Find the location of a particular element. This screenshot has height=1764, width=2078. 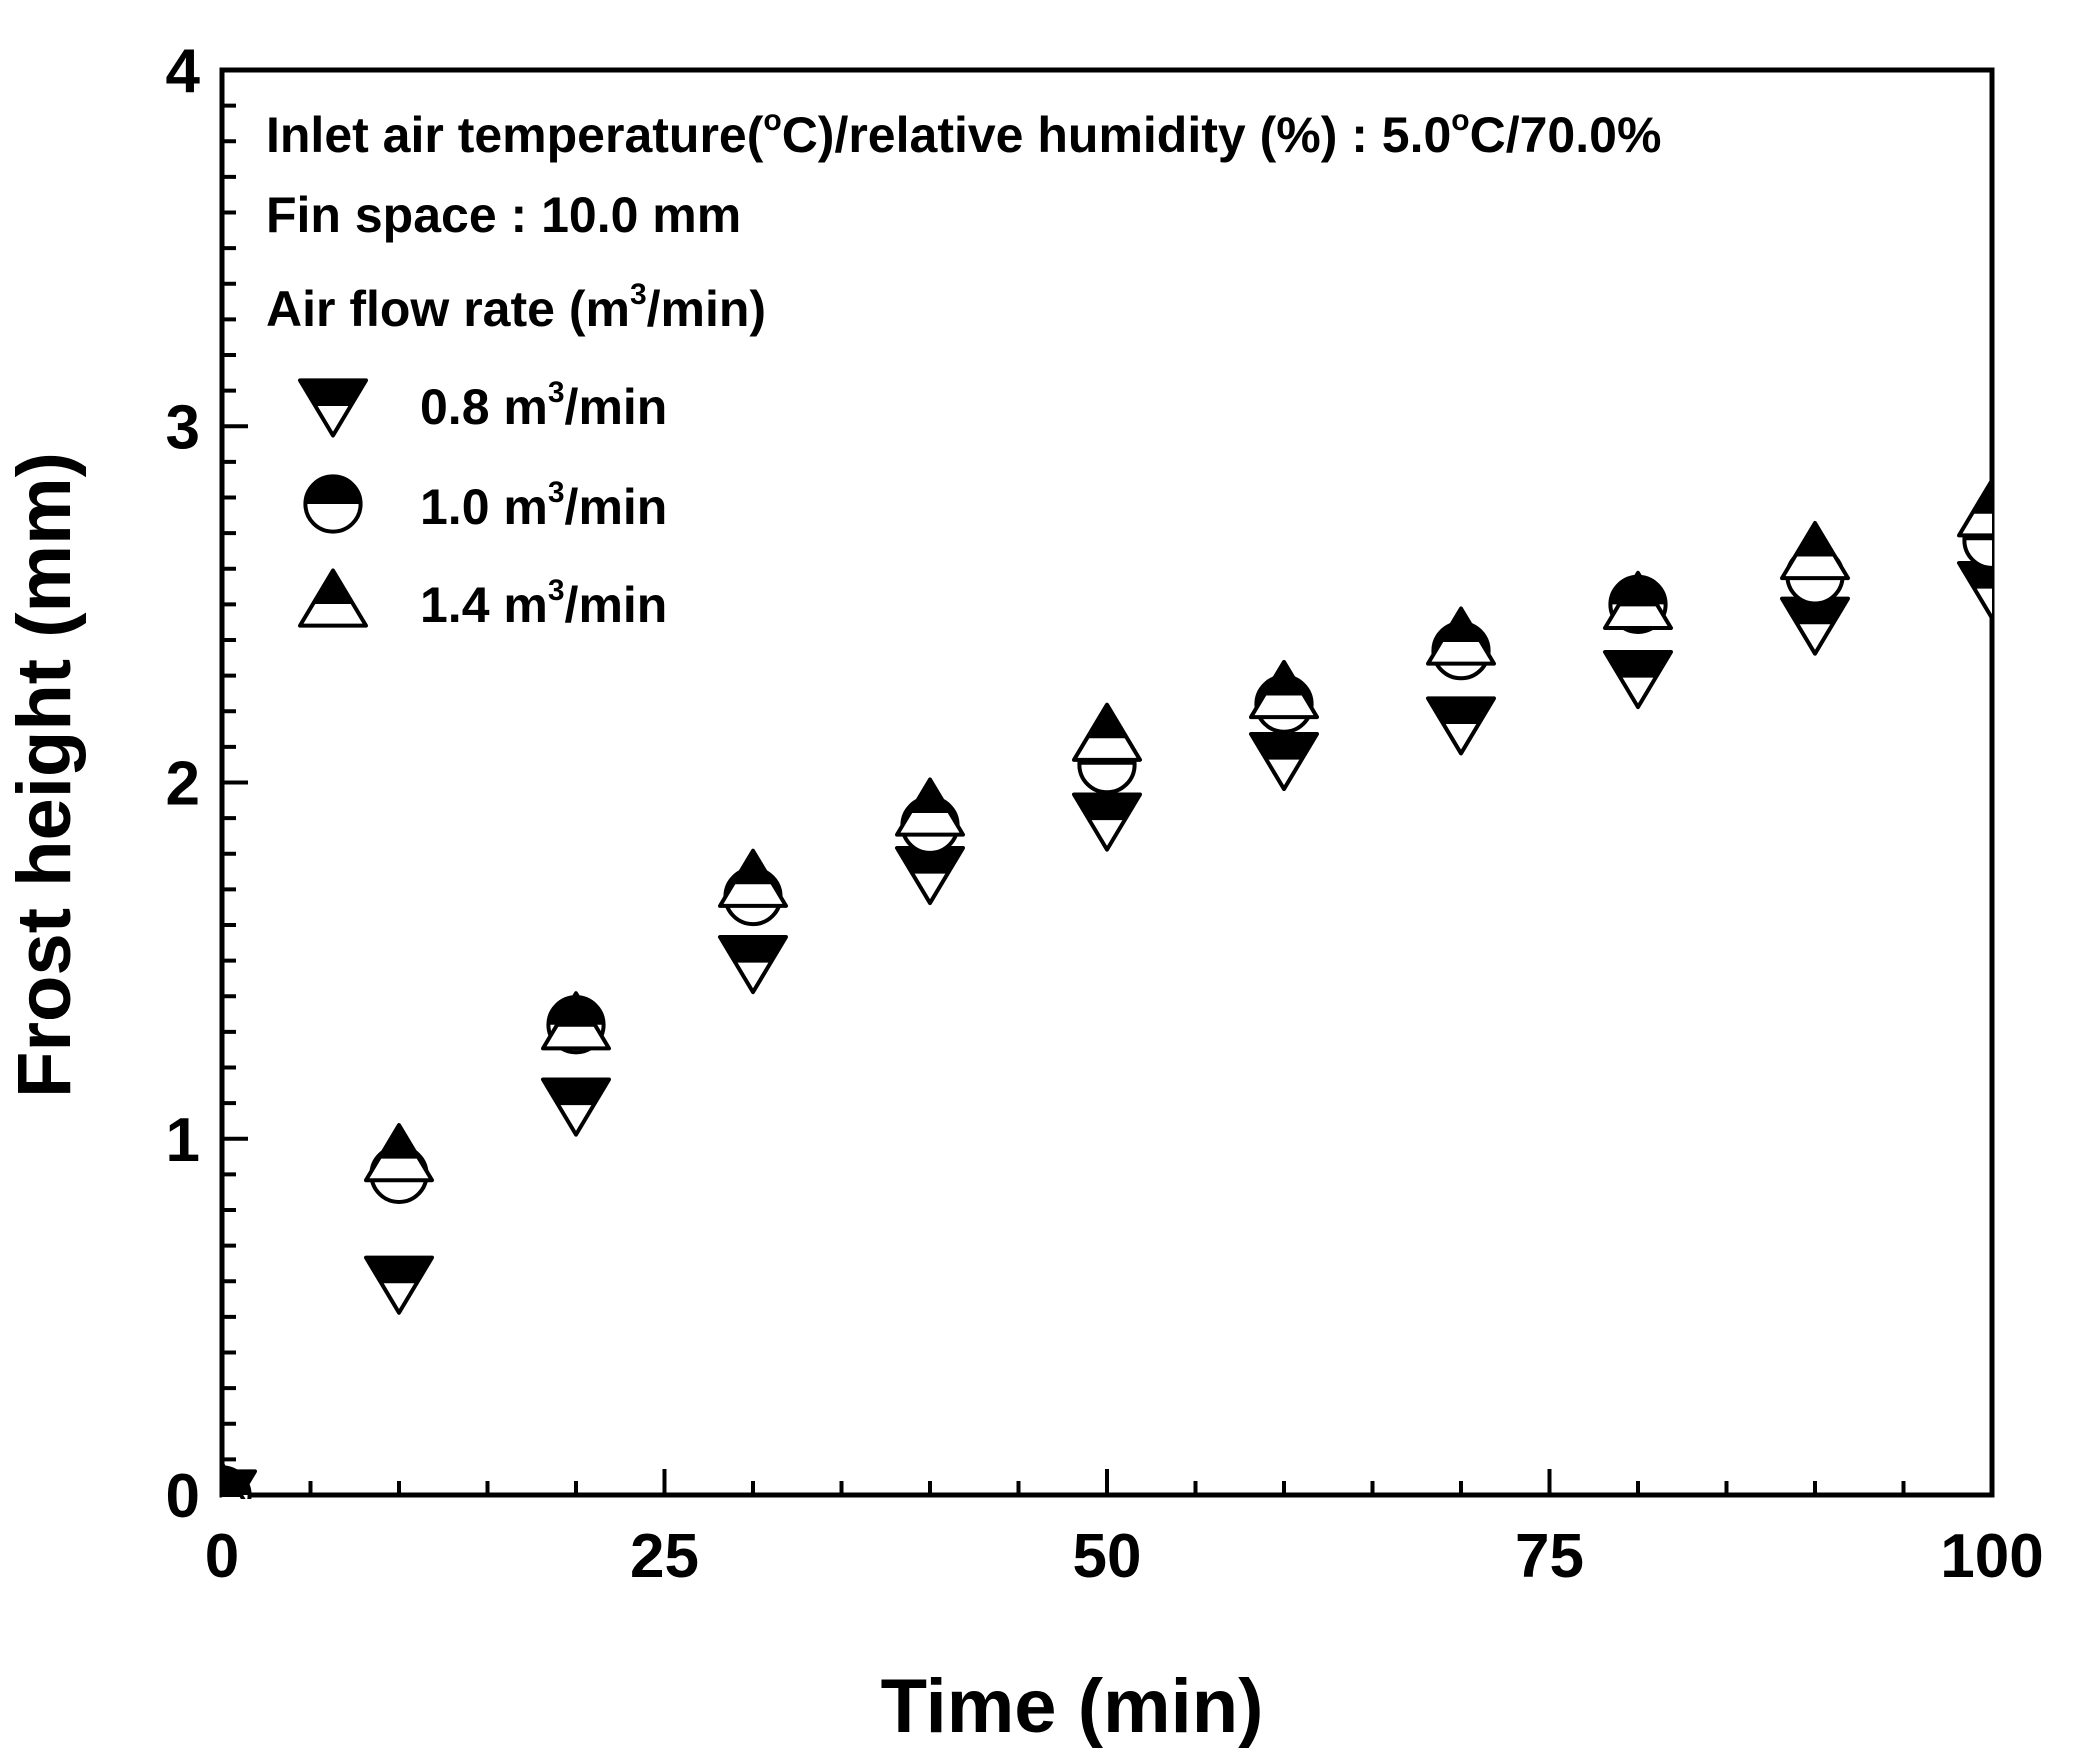

legend-marker-up-triangle-half is located at coordinates (333, 598).